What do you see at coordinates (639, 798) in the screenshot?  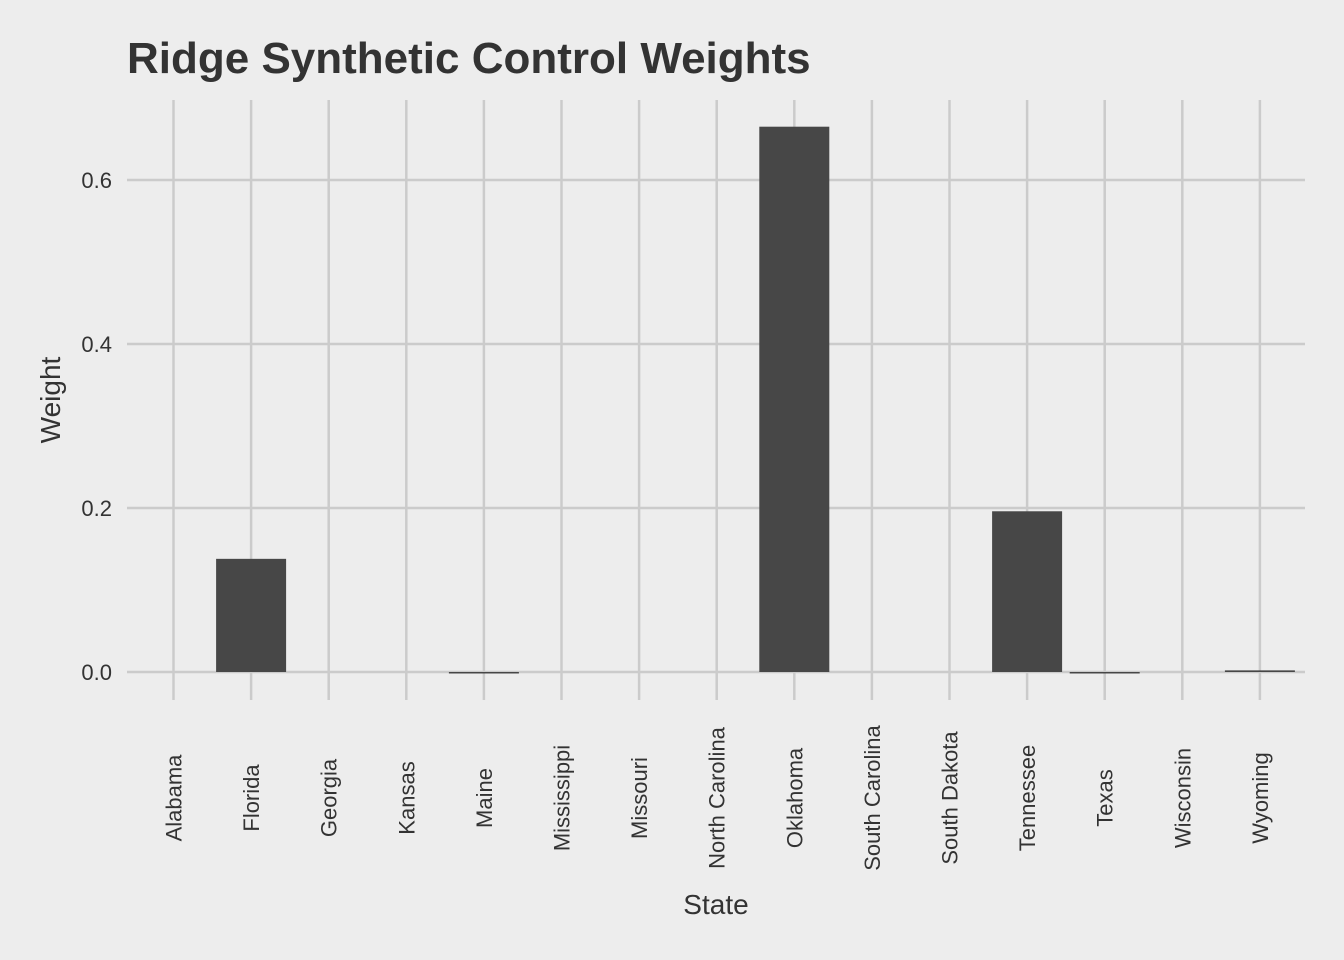 I see `x-tick-label: Missouri` at bounding box center [639, 798].